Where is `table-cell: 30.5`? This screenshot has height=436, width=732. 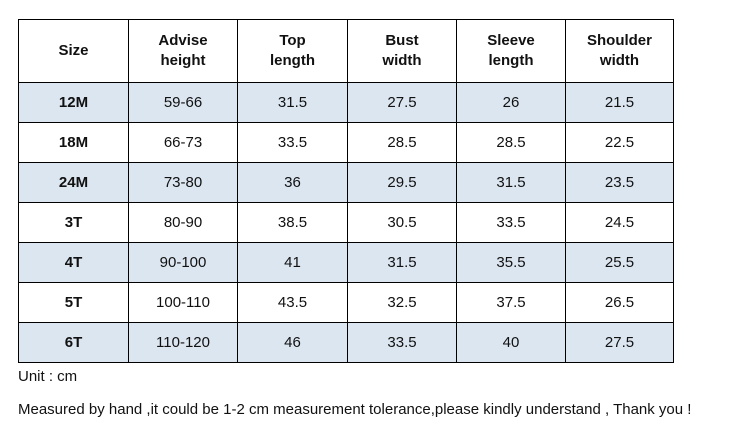 table-cell: 30.5 is located at coordinates (402, 222).